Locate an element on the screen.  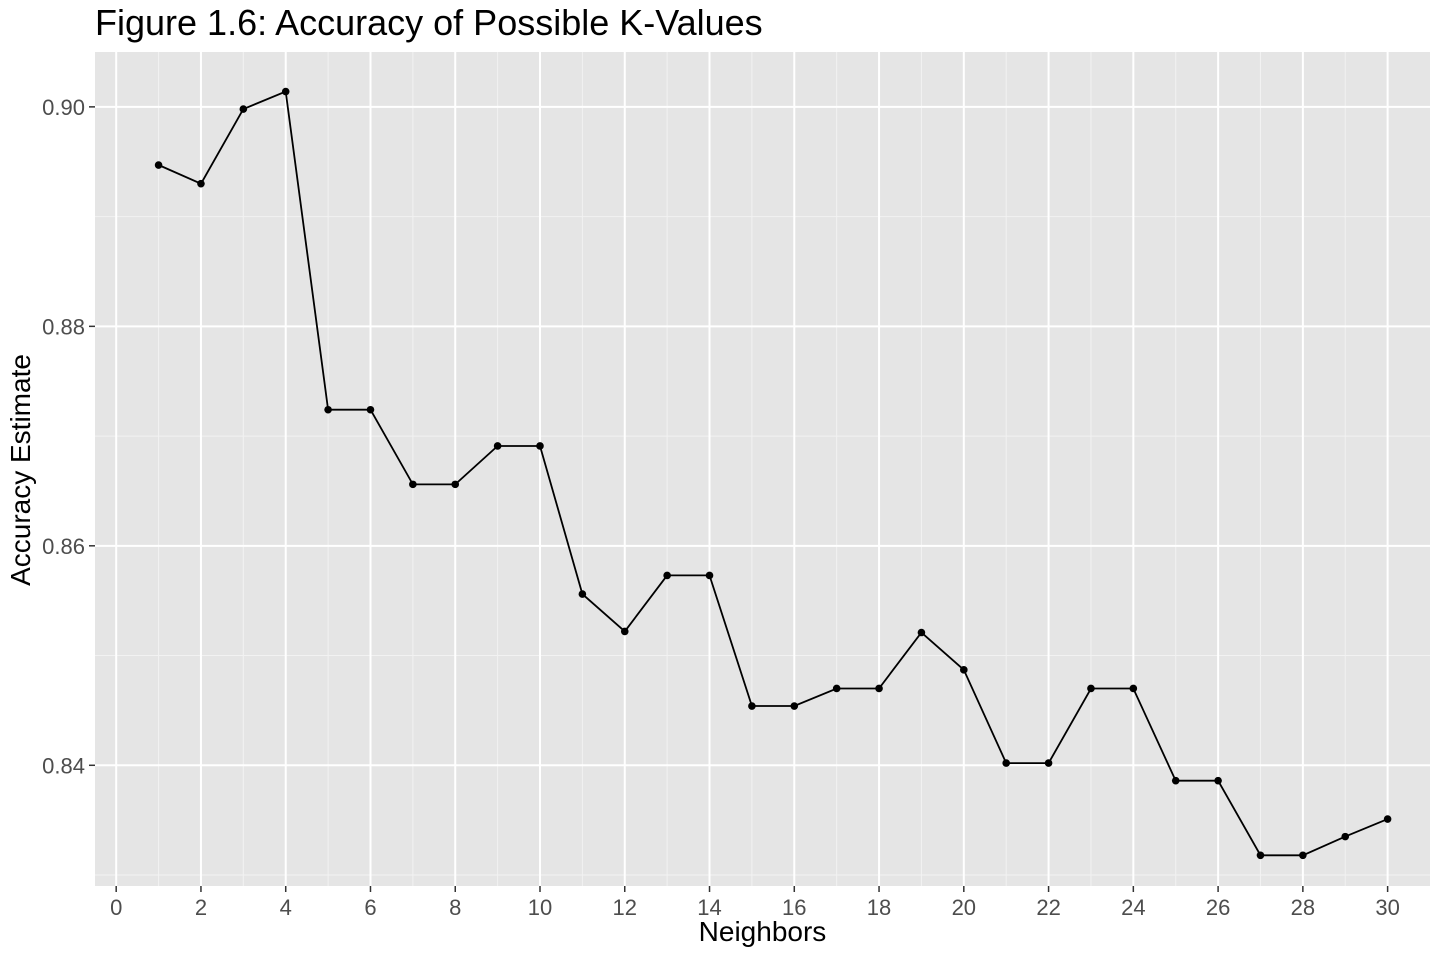
x-tick-label: 0 is located at coordinates (116, 907).